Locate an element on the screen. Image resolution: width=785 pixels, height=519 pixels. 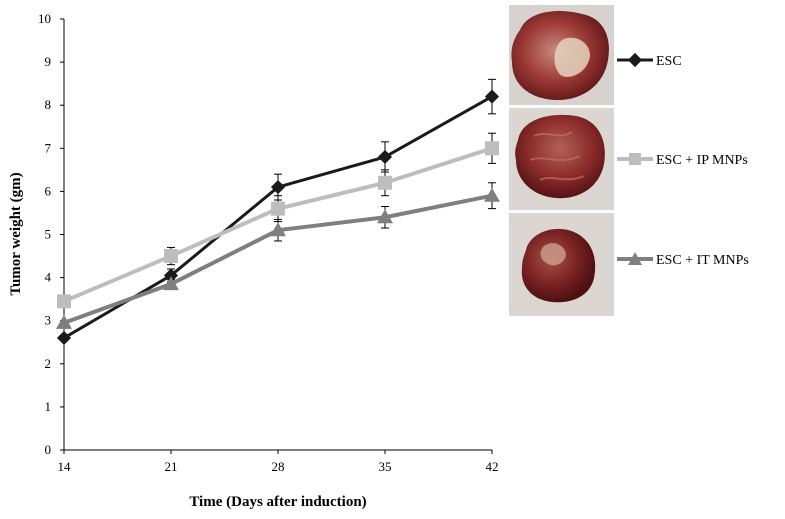
legend-label-esc-ip: ESC + IP MNPs is located at coordinates (702, 160).